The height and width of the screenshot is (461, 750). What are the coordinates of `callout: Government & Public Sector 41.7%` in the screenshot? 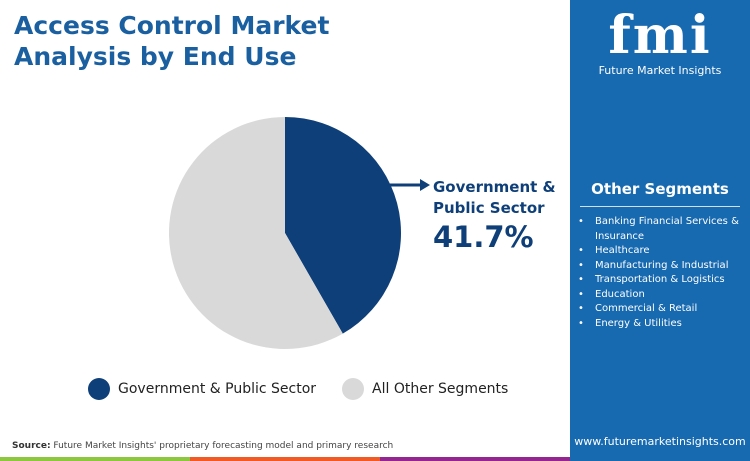 It's located at (498, 216).